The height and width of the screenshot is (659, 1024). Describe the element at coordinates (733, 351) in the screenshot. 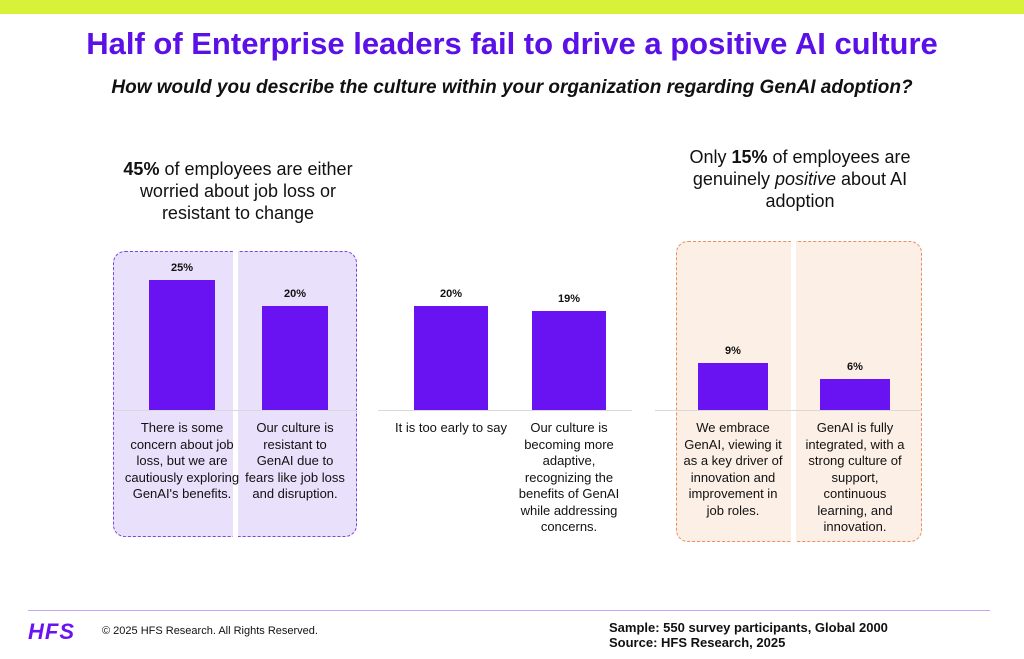

I see `bar-value-label-5: 9%` at that location.